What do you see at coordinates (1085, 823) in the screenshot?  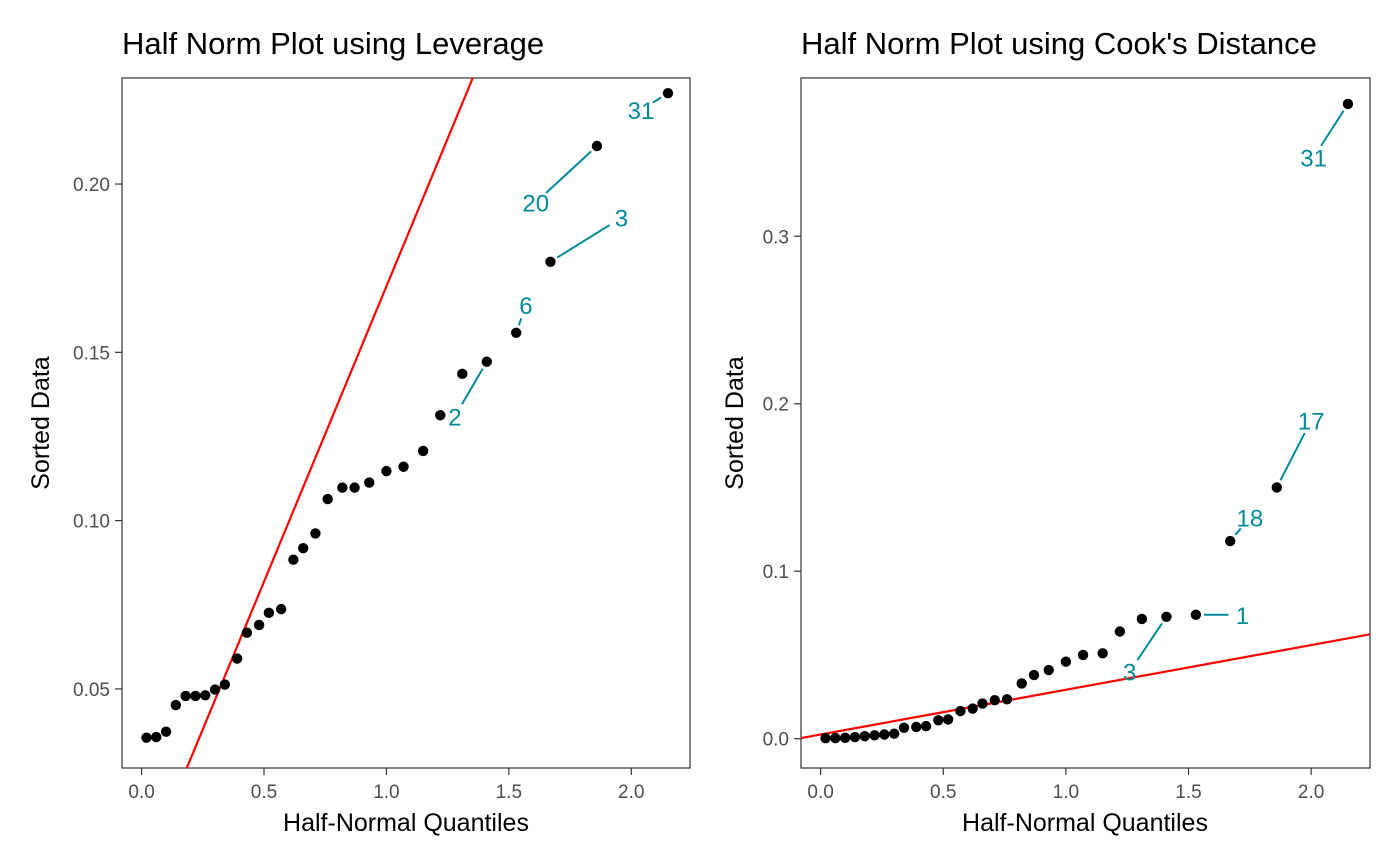 I see `cooks-x-axis-title: Half-Normal Quantiles` at bounding box center [1085, 823].